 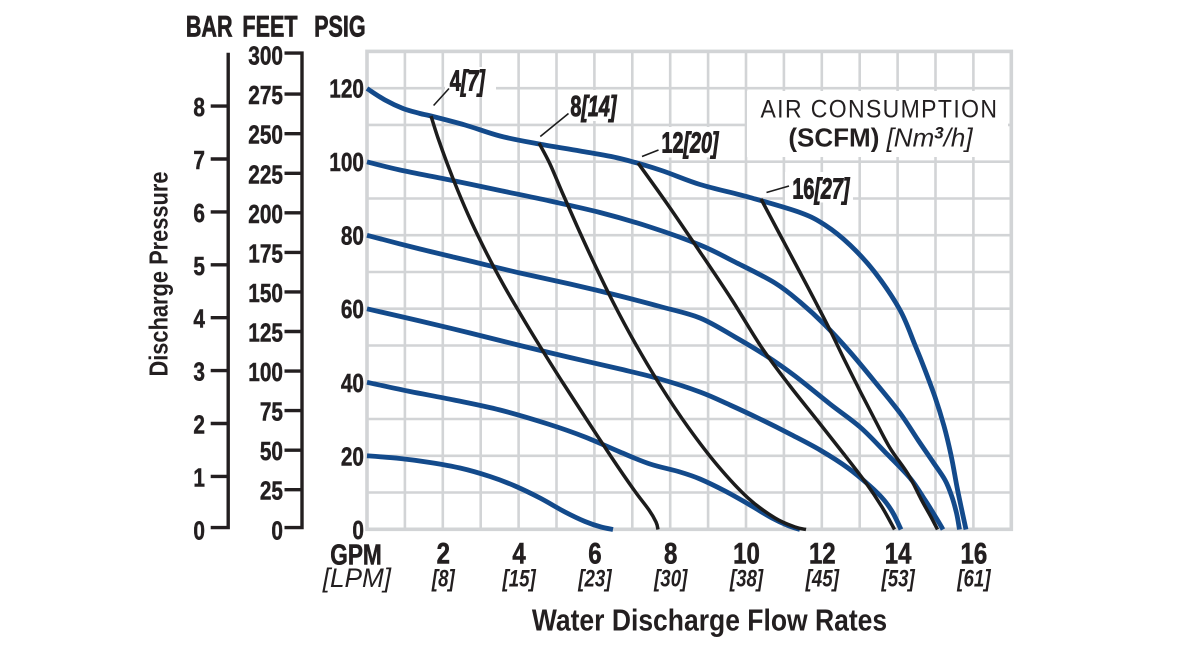 I want to click on svg-text: [61], so click(x=973, y=578).